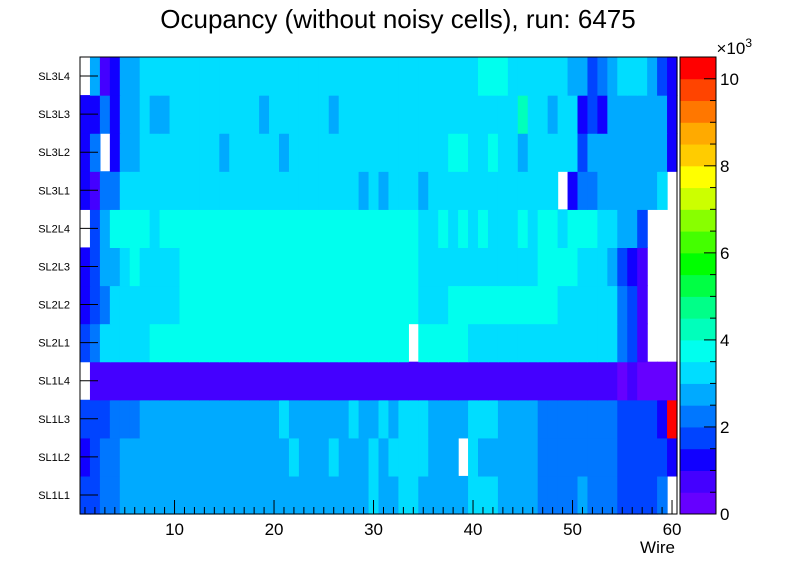 Image resolution: width=796 pixels, height=572 pixels. Describe the element at coordinates (54, 496) in the screenshot. I see `layer-label: SL1L1` at that location.